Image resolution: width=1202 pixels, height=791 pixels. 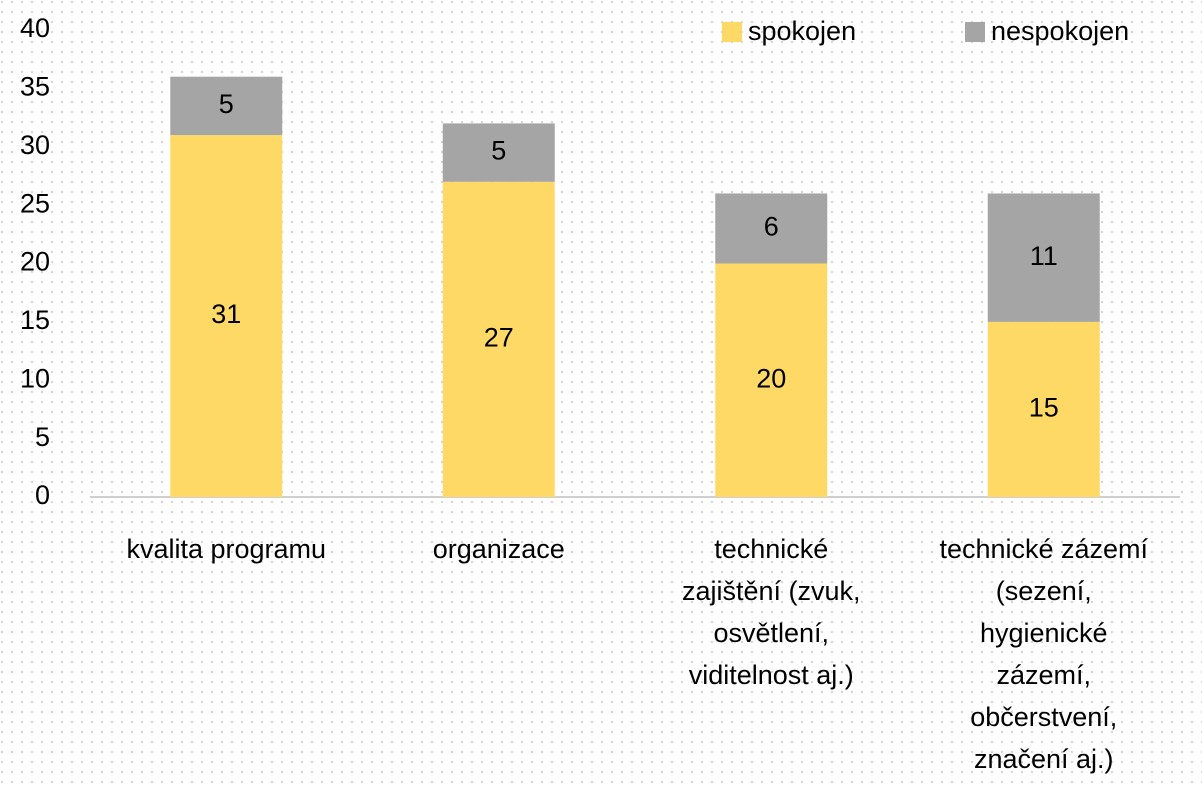 What do you see at coordinates (499, 549) in the screenshot?
I see `x-tick-label: organizace` at bounding box center [499, 549].